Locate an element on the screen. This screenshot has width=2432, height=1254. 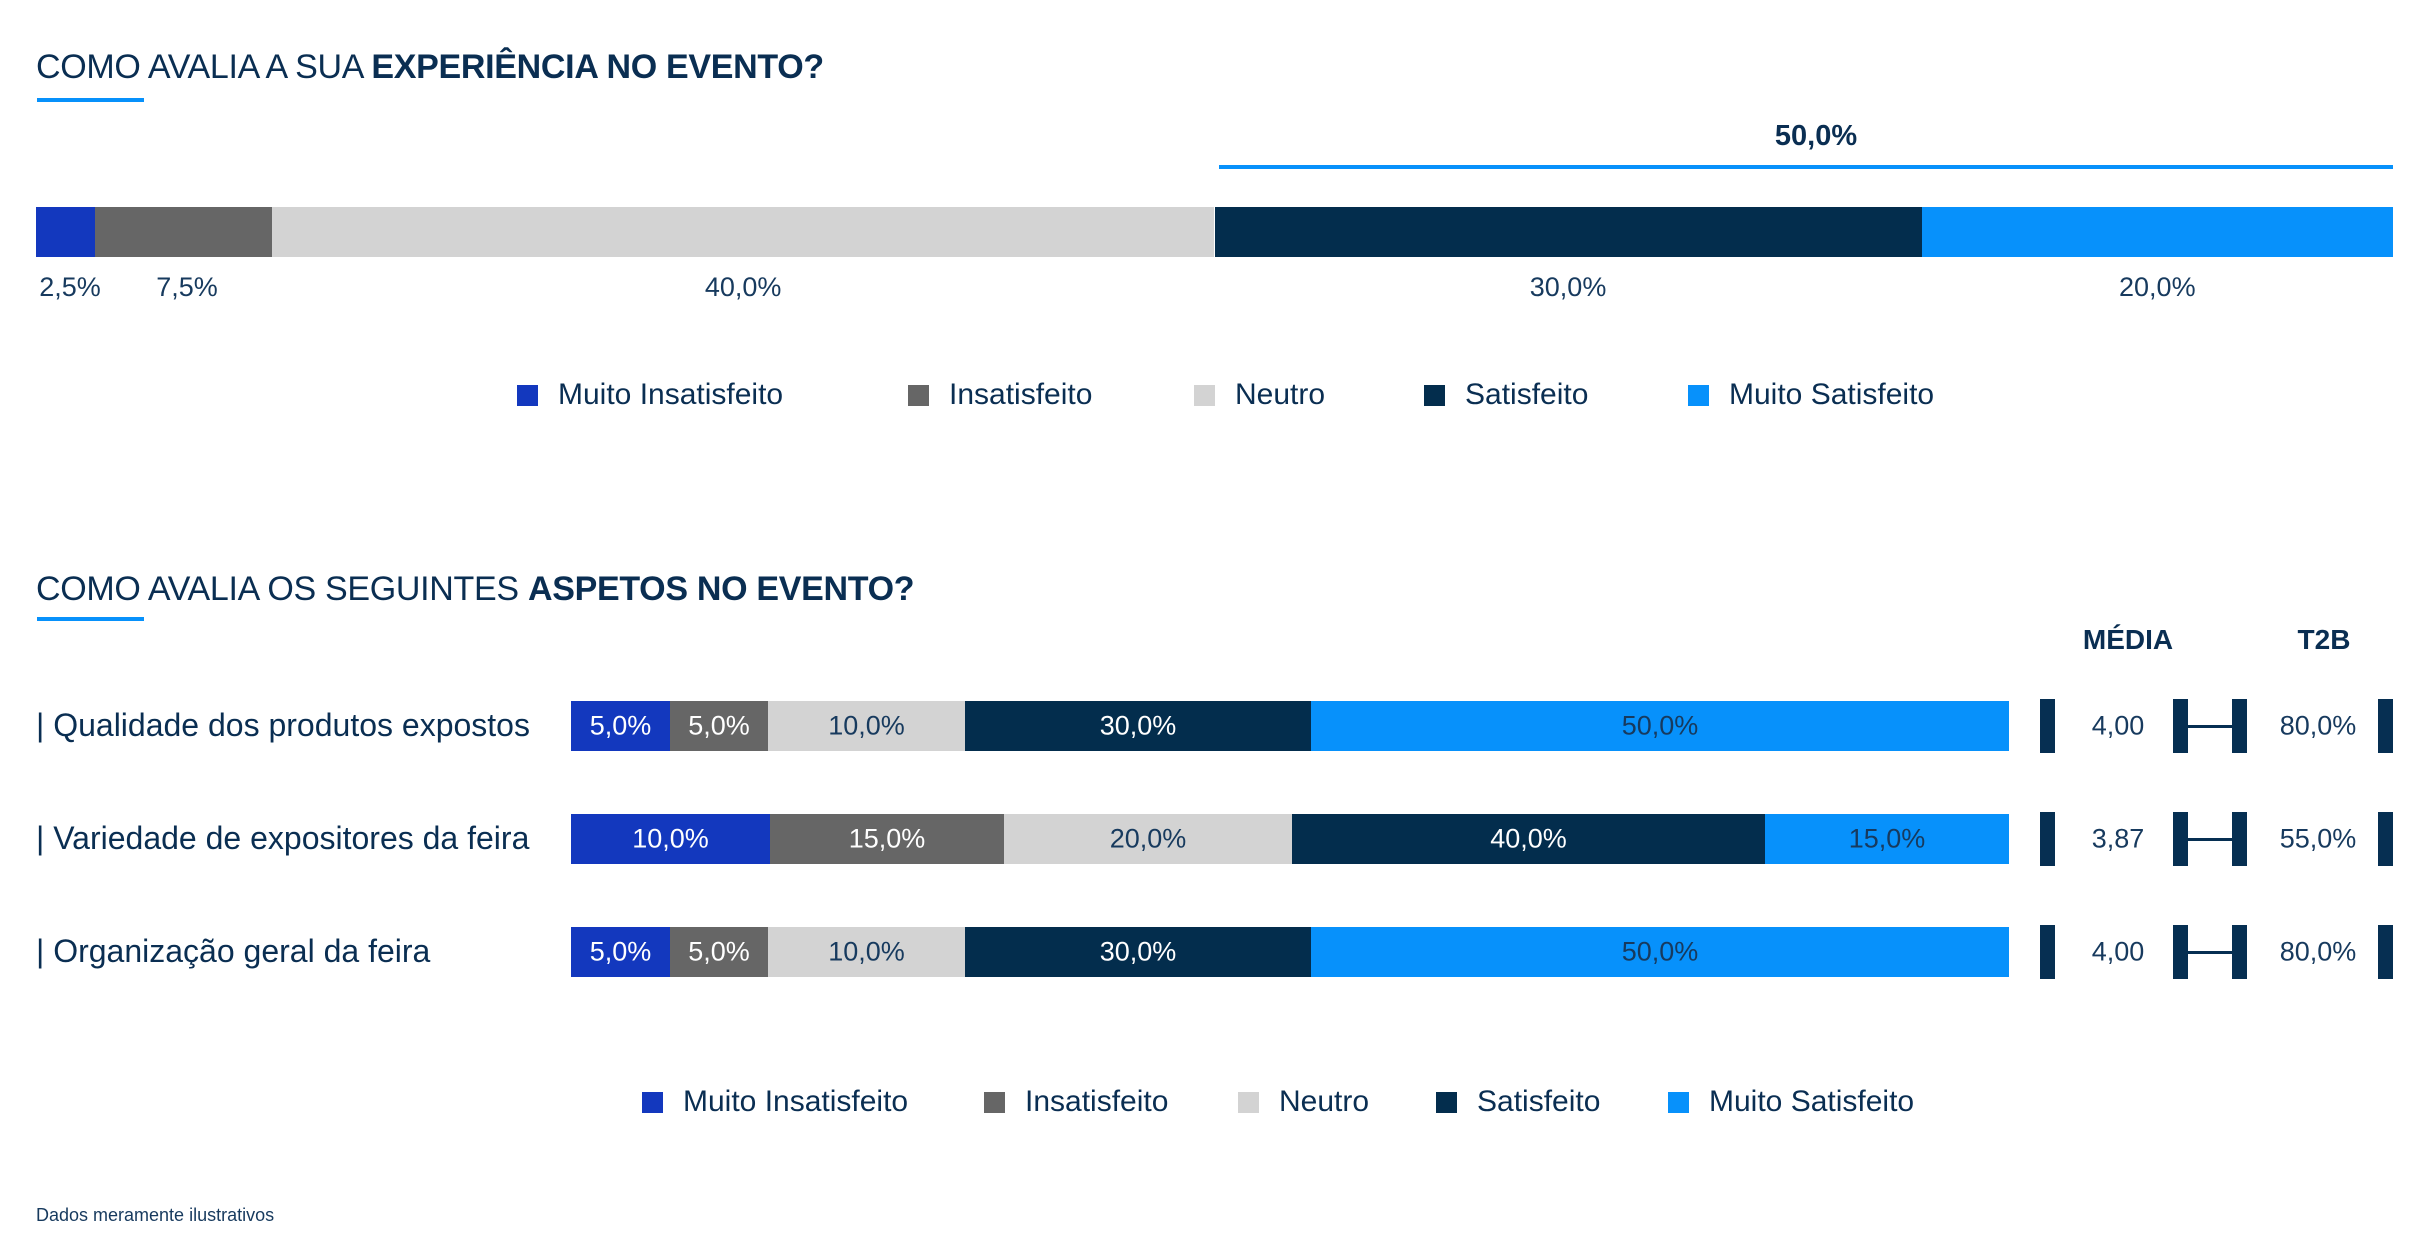
value-label-muito-satisfeito: 20,0% is located at coordinates (2157, 287).